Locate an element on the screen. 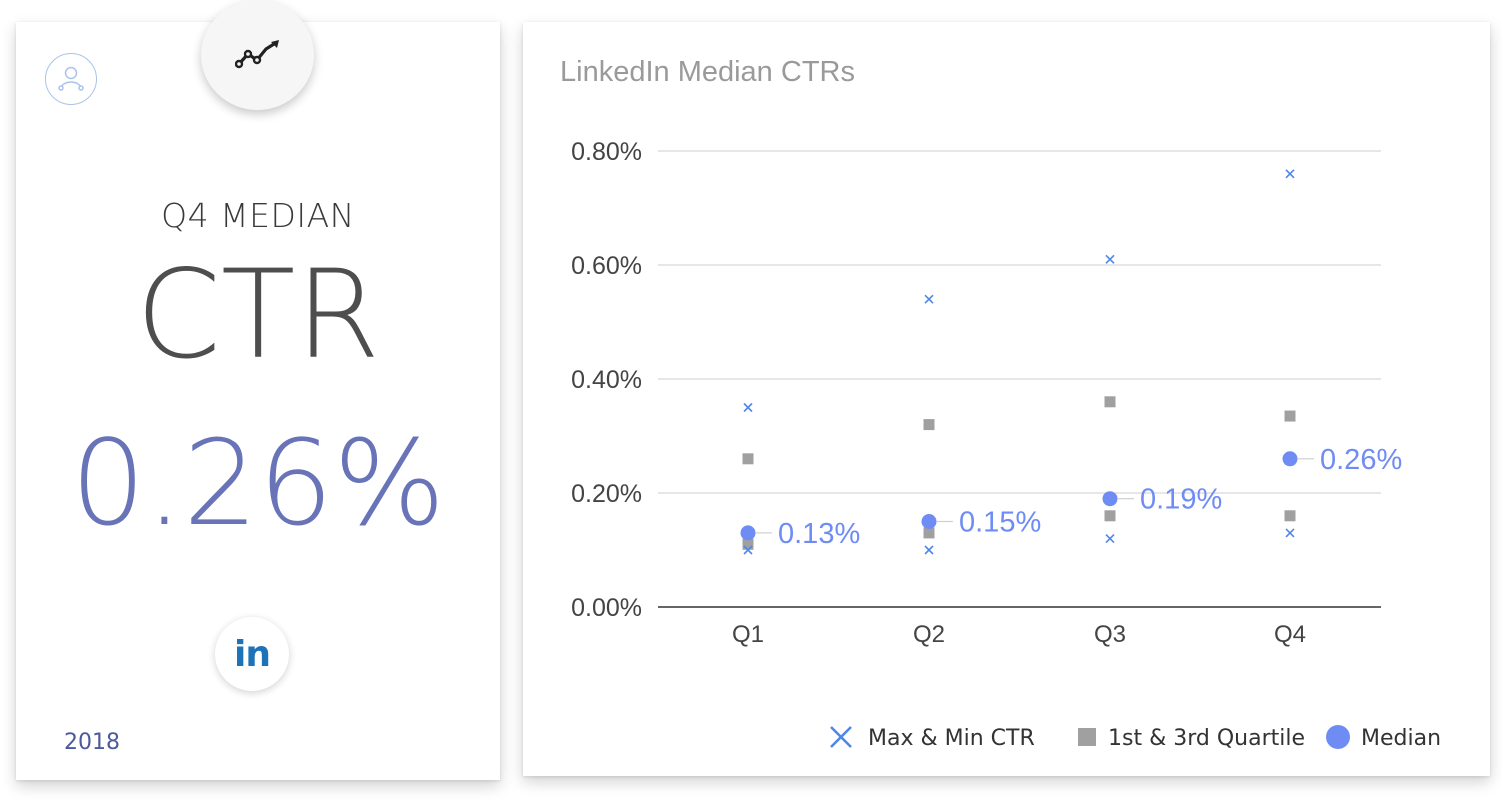 The height and width of the screenshot is (810, 1502). y-tick-label: 0.20% is located at coordinates (606, 494).